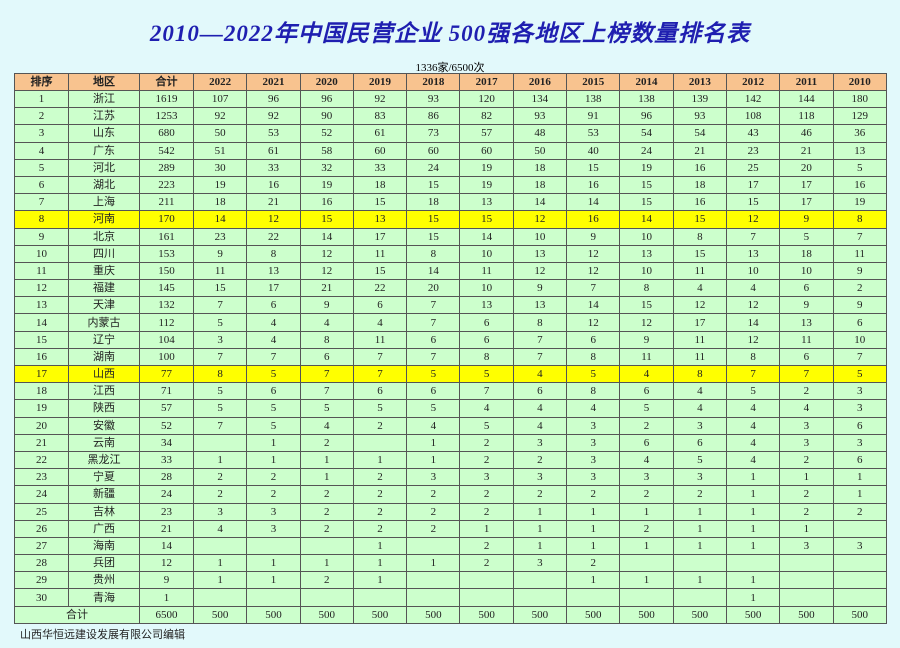 The height and width of the screenshot is (648, 900). What do you see at coordinates (41, 305) in the screenshot?
I see `rank-cell: 13` at bounding box center [41, 305].